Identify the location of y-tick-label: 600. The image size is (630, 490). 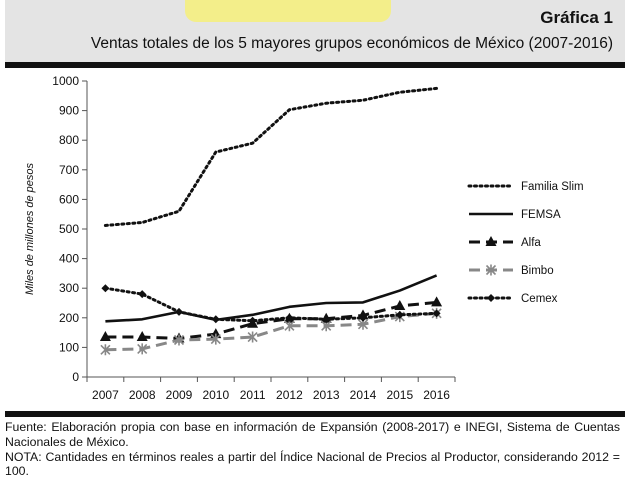
(69, 199).